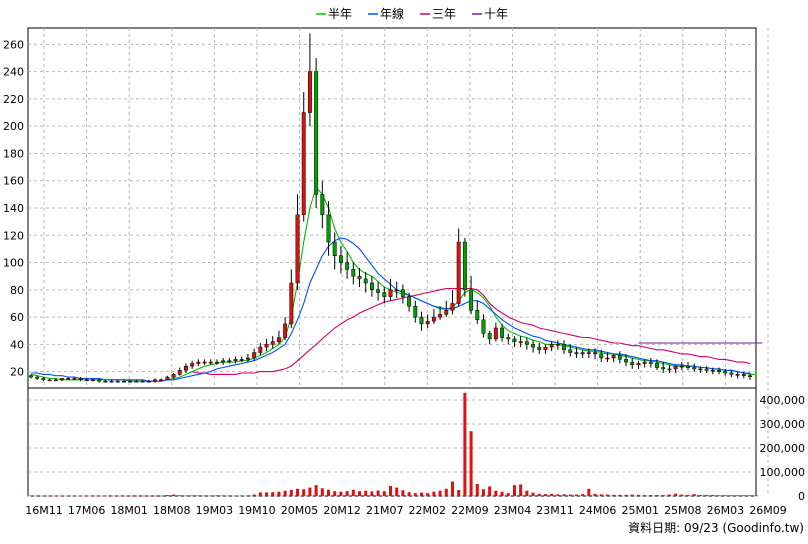 The height and width of the screenshot is (544, 808). I want to click on price-tick-label: 20, so click(17, 372).